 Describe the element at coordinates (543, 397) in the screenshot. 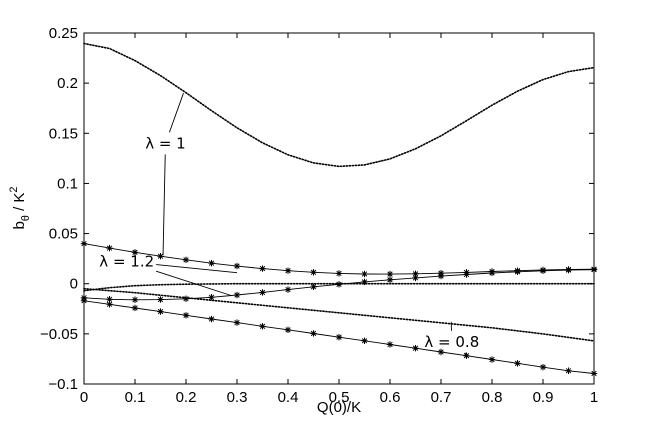

I see `x-tick-label: 0.9` at that location.